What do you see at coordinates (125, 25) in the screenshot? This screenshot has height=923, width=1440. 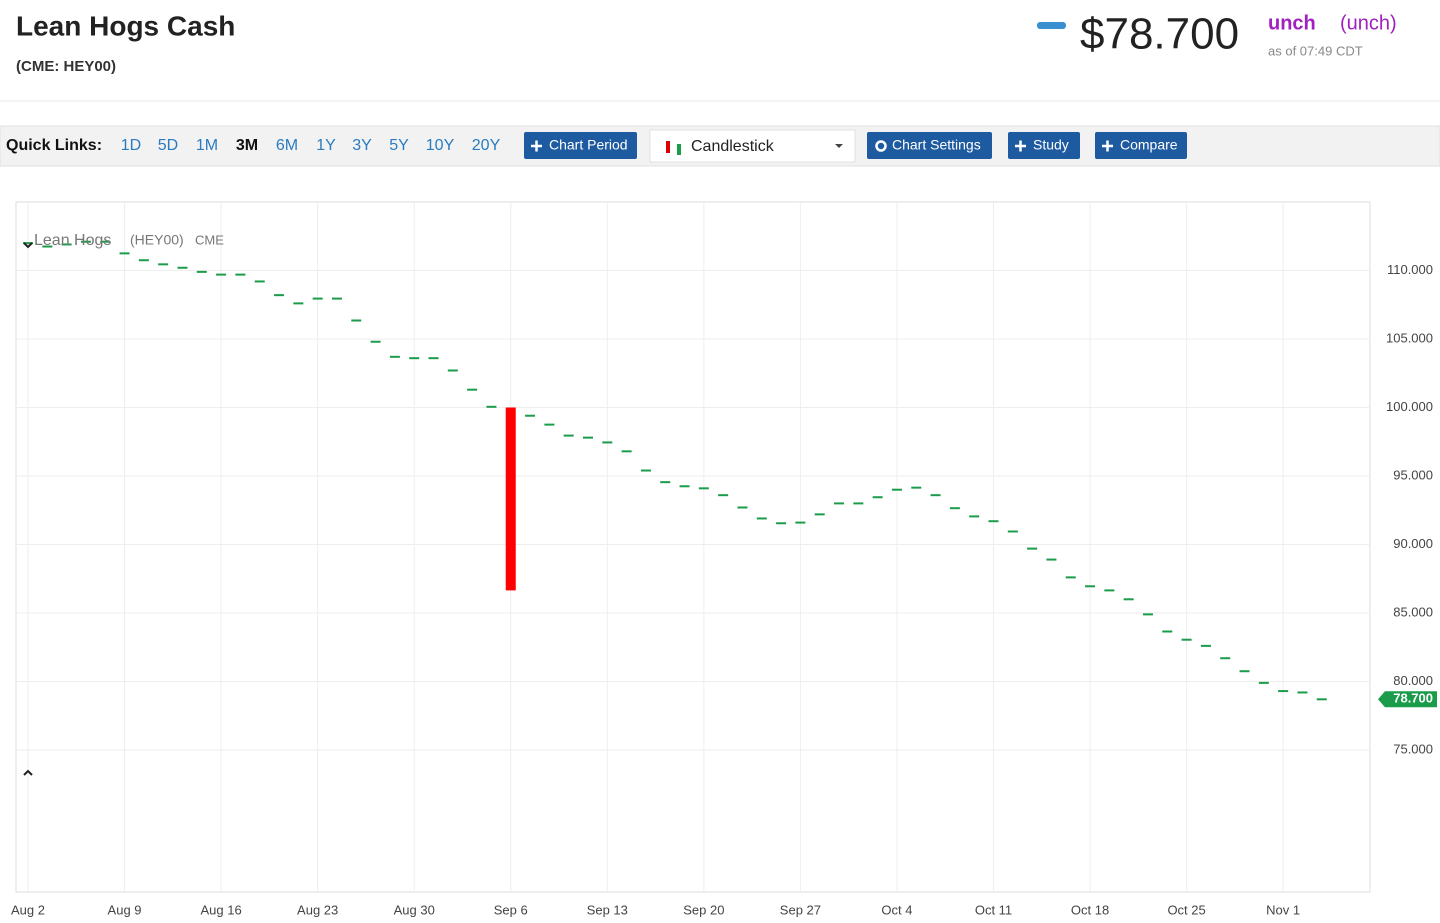 I see `title: Lean Hogs Cash` at bounding box center [125, 25].